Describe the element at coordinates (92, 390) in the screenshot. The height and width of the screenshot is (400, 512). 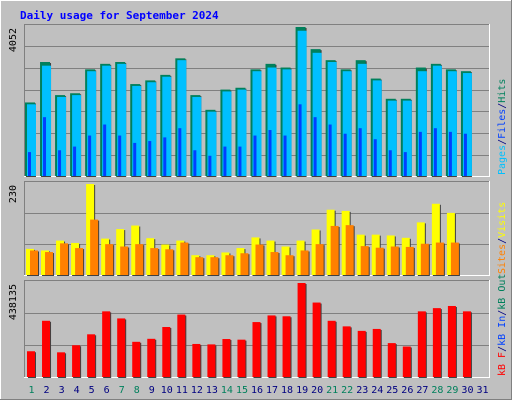
I see `x-day-label: 5` at that location.